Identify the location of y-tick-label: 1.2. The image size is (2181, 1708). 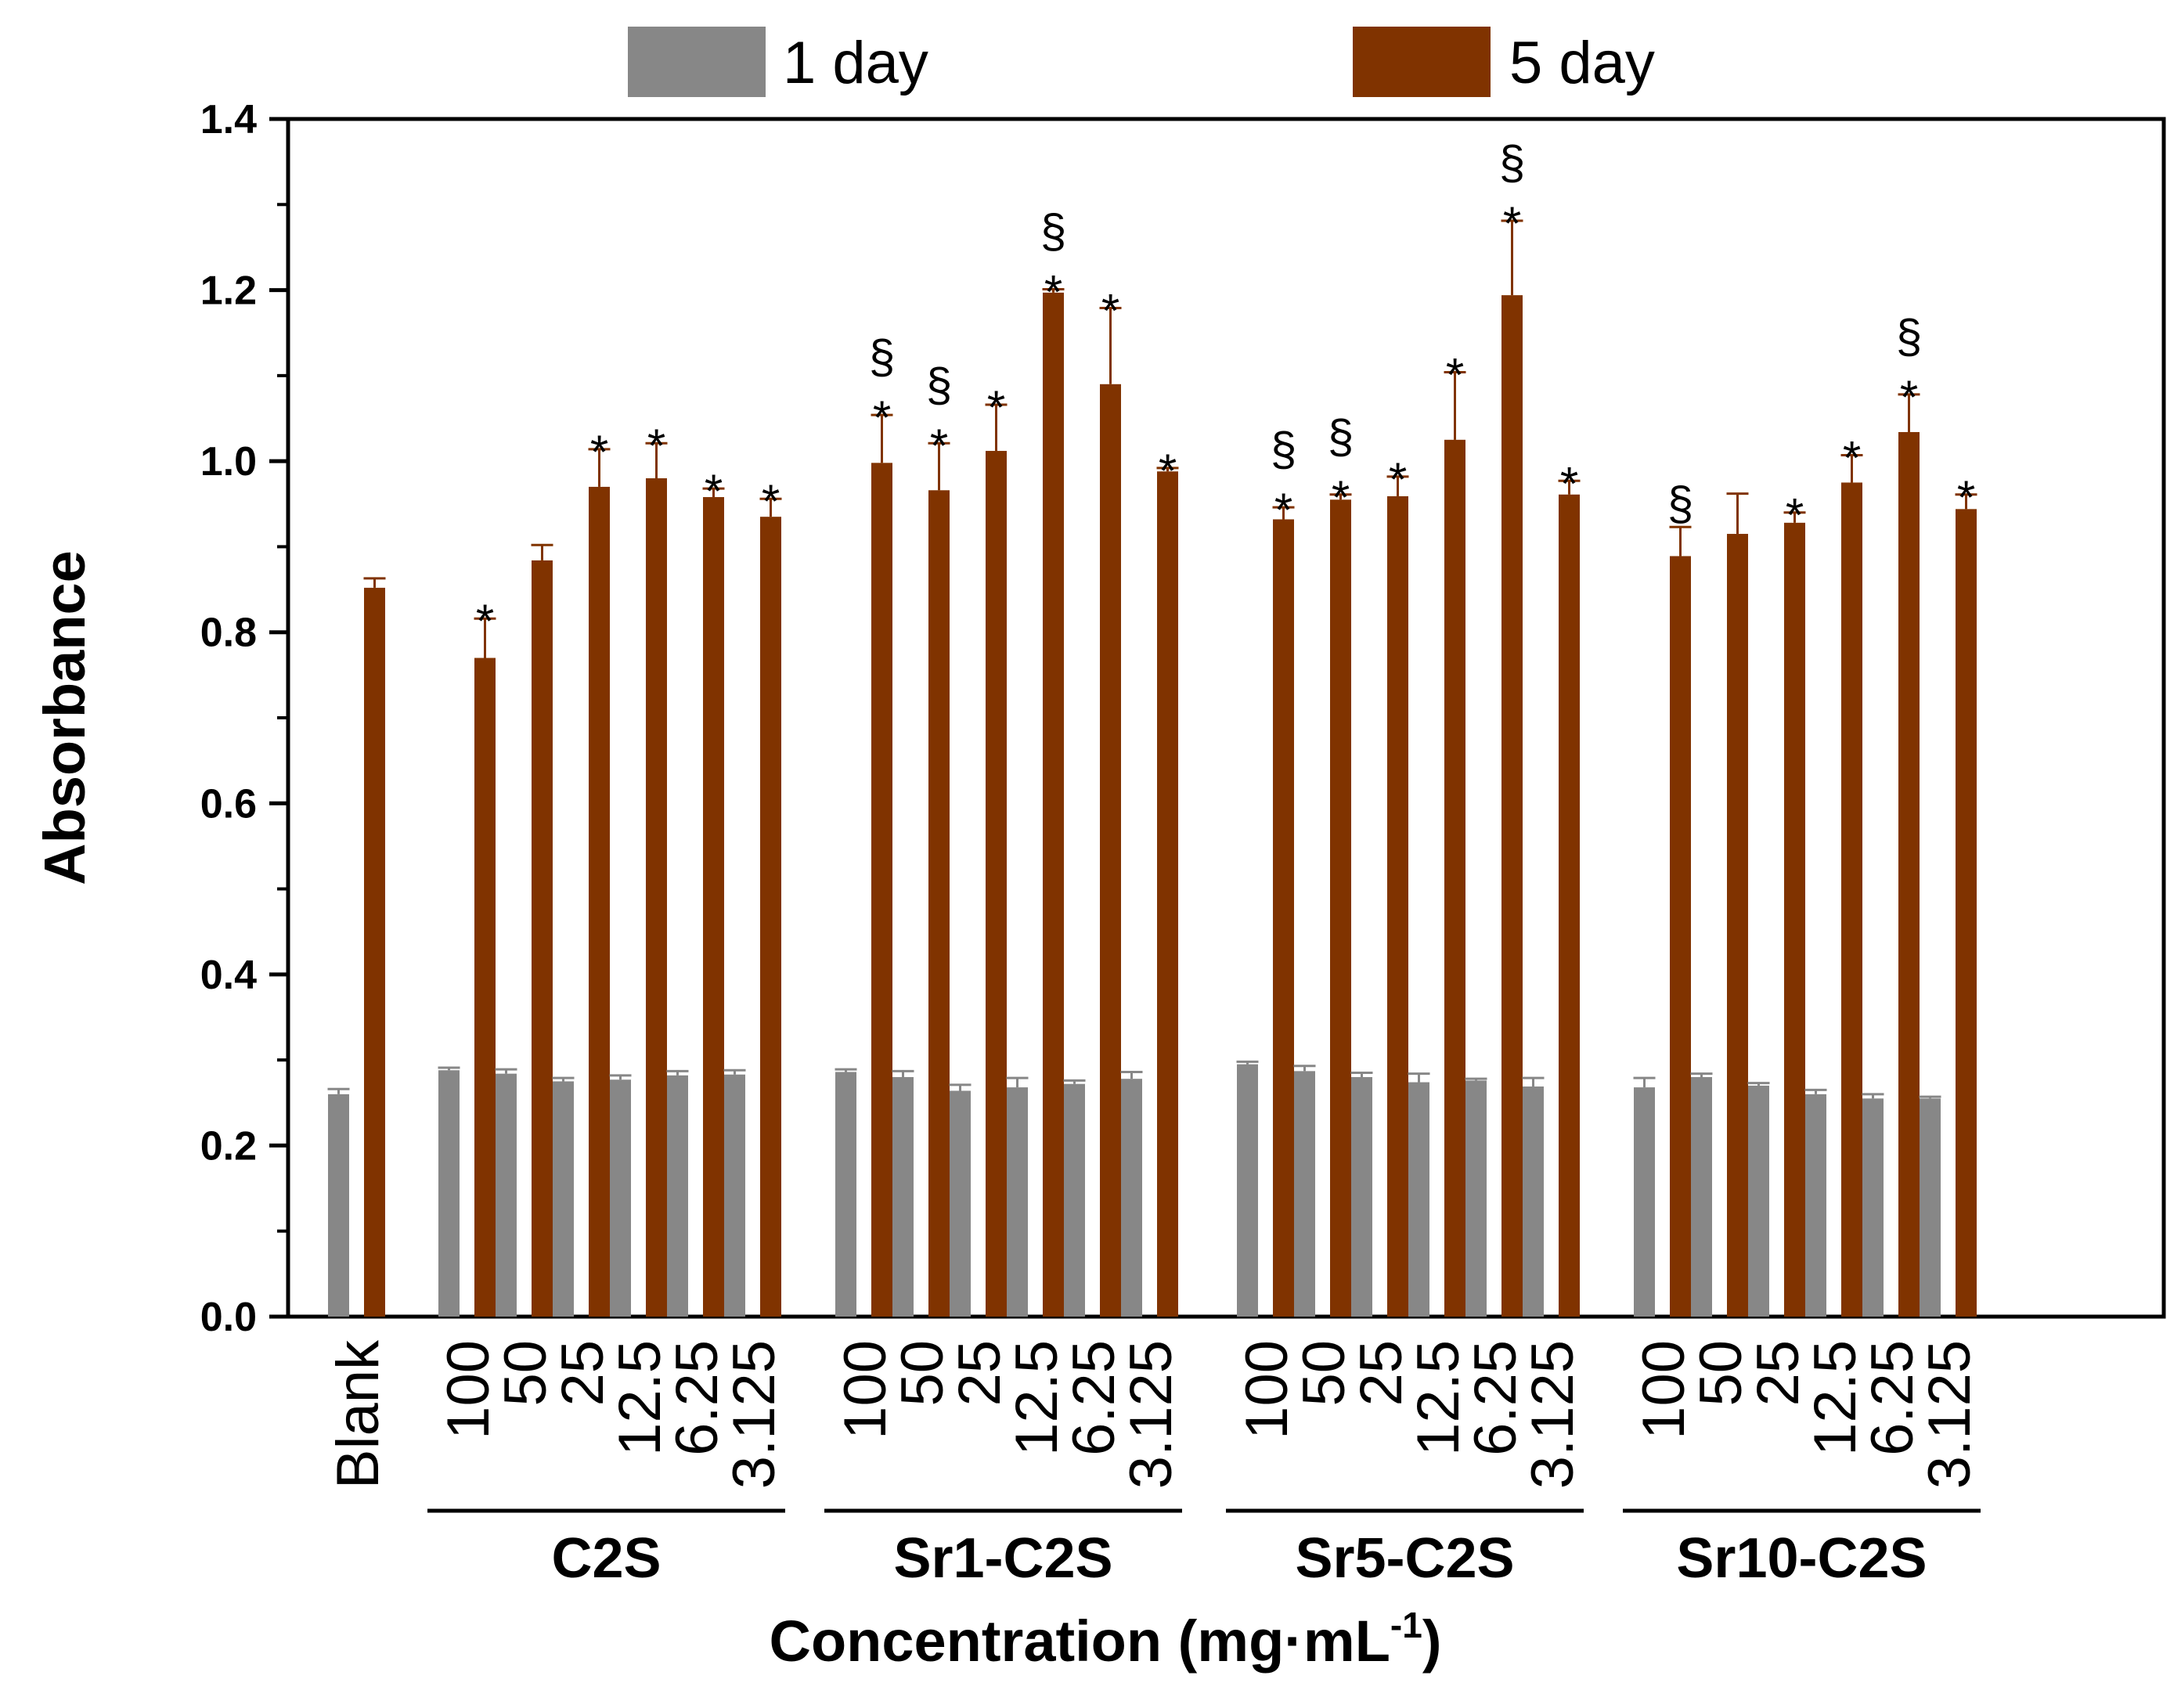
(228, 291).